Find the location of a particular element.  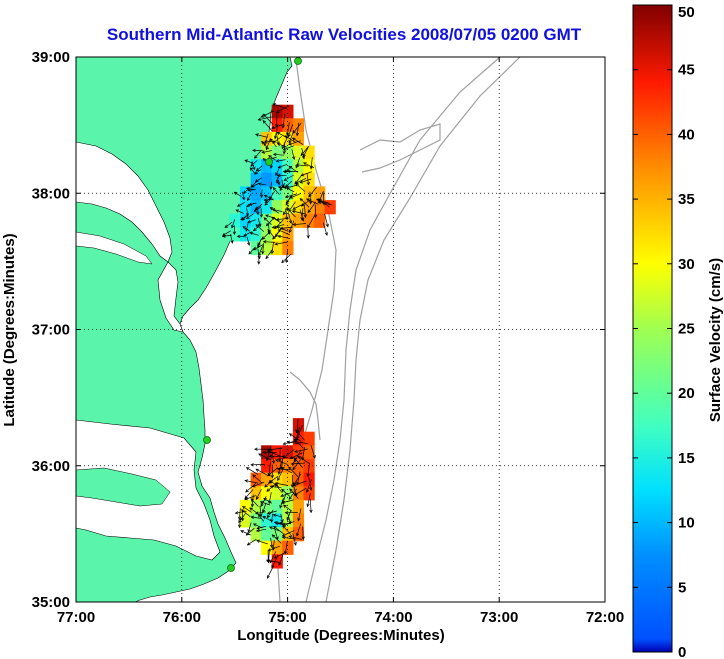

colorbar-tick-label: 50 is located at coordinates (686, 12).